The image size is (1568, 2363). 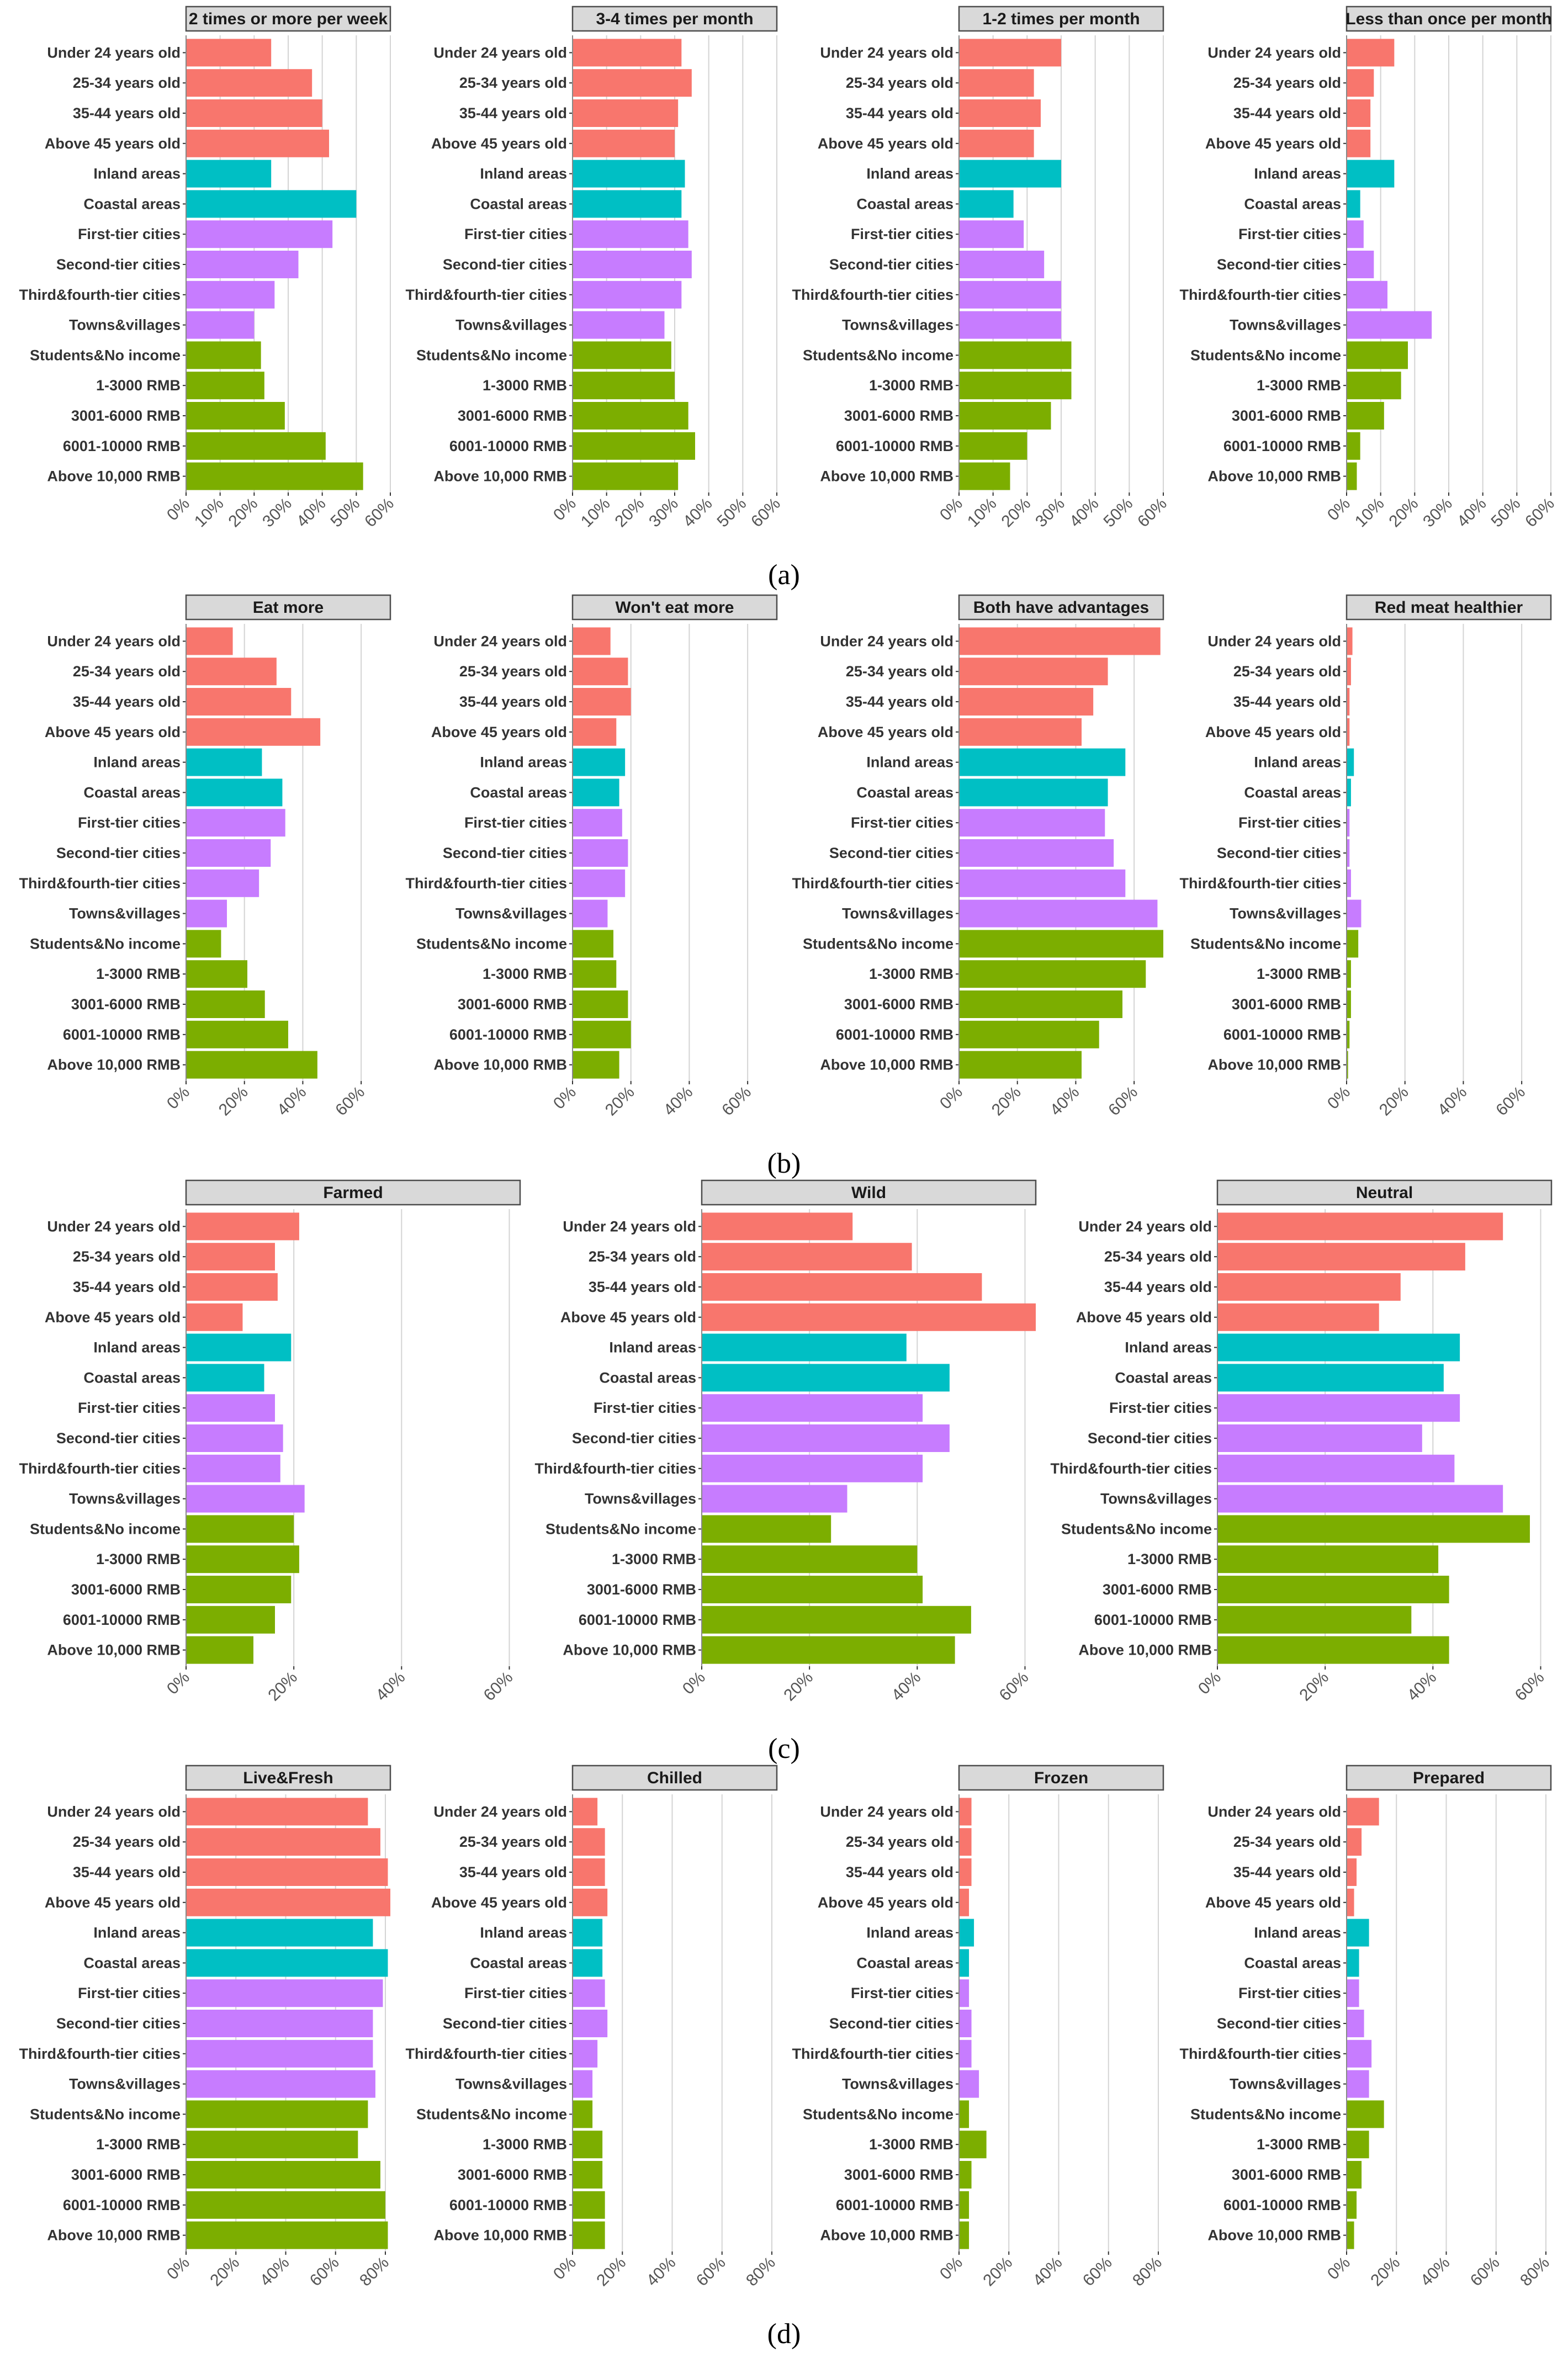 I want to click on panel-title: Chilled, so click(x=675, y=1778).